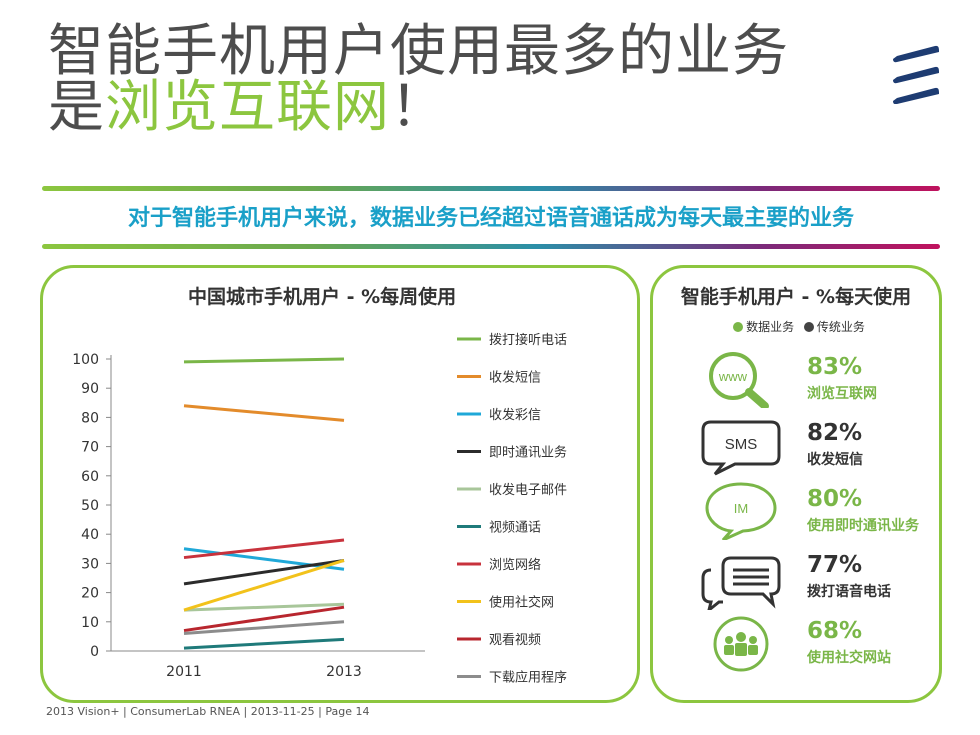 The height and width of the screenshot is (735, 980). What do you see at coordinates (322, 297) in the screenshot?
I see `chart-title: 中国城市手机用户 - %每周使用` at bounding box center [322, 297].